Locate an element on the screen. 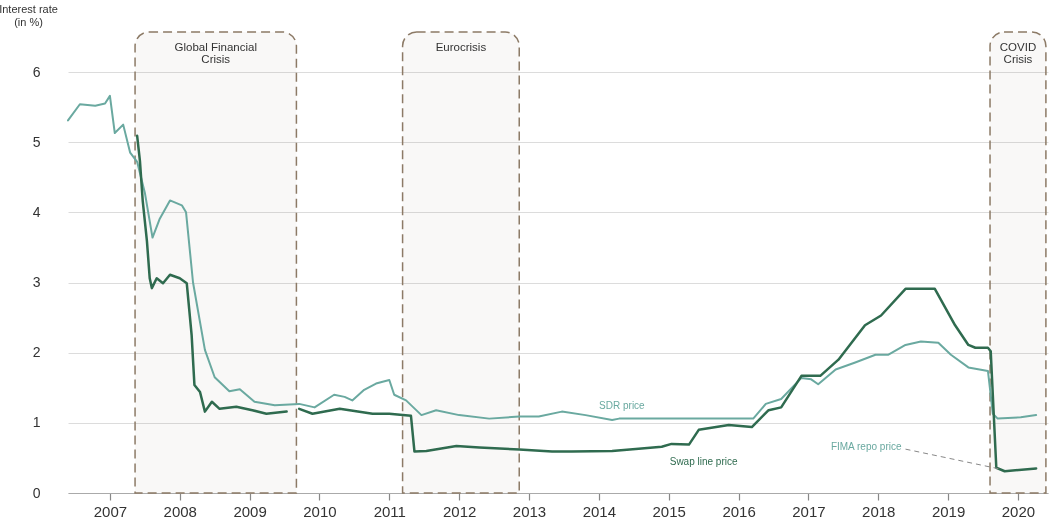  x-tick-label: 2010 is located at coordinates (320, 511).